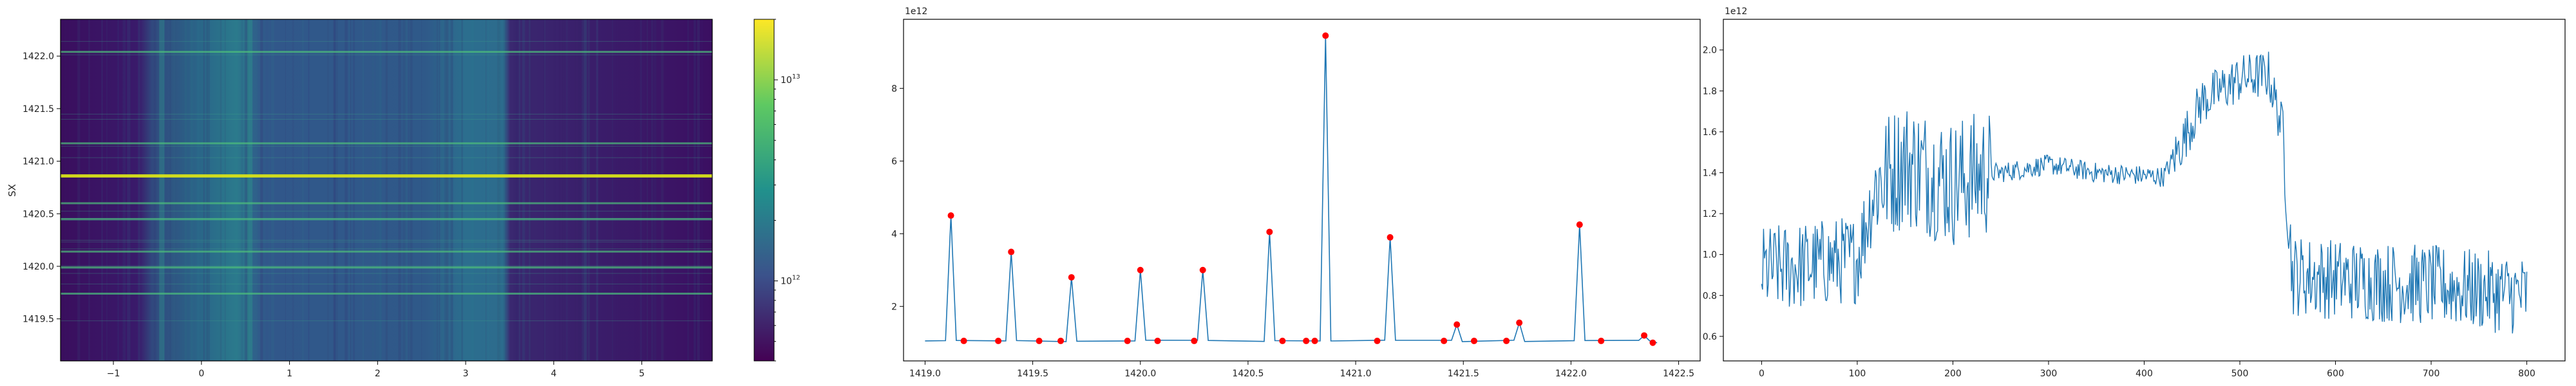 This screenshot has height=386, width=2576. What do you see at coordinates (1710, 255) in the screenshot?
I see `y-tick-label: 1.0` at bounding box center [1710, 255].